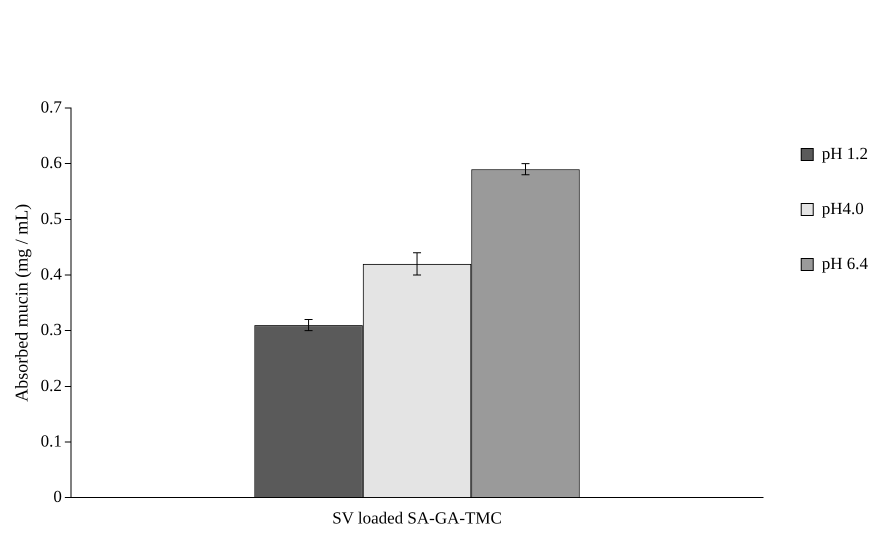 This screenshot has width=896, height=540. Describe the element at coordinates (51, 385) in the screenshot. I see `y-tick-label: 0.2` at that location.